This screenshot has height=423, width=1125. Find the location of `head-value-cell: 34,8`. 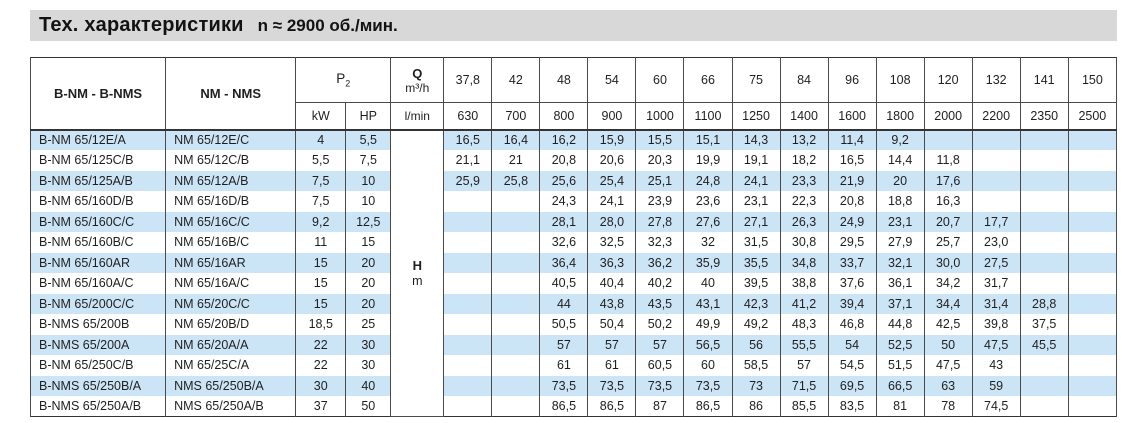

head-value-cell: 34,8 is located at coordinates (804, 262).